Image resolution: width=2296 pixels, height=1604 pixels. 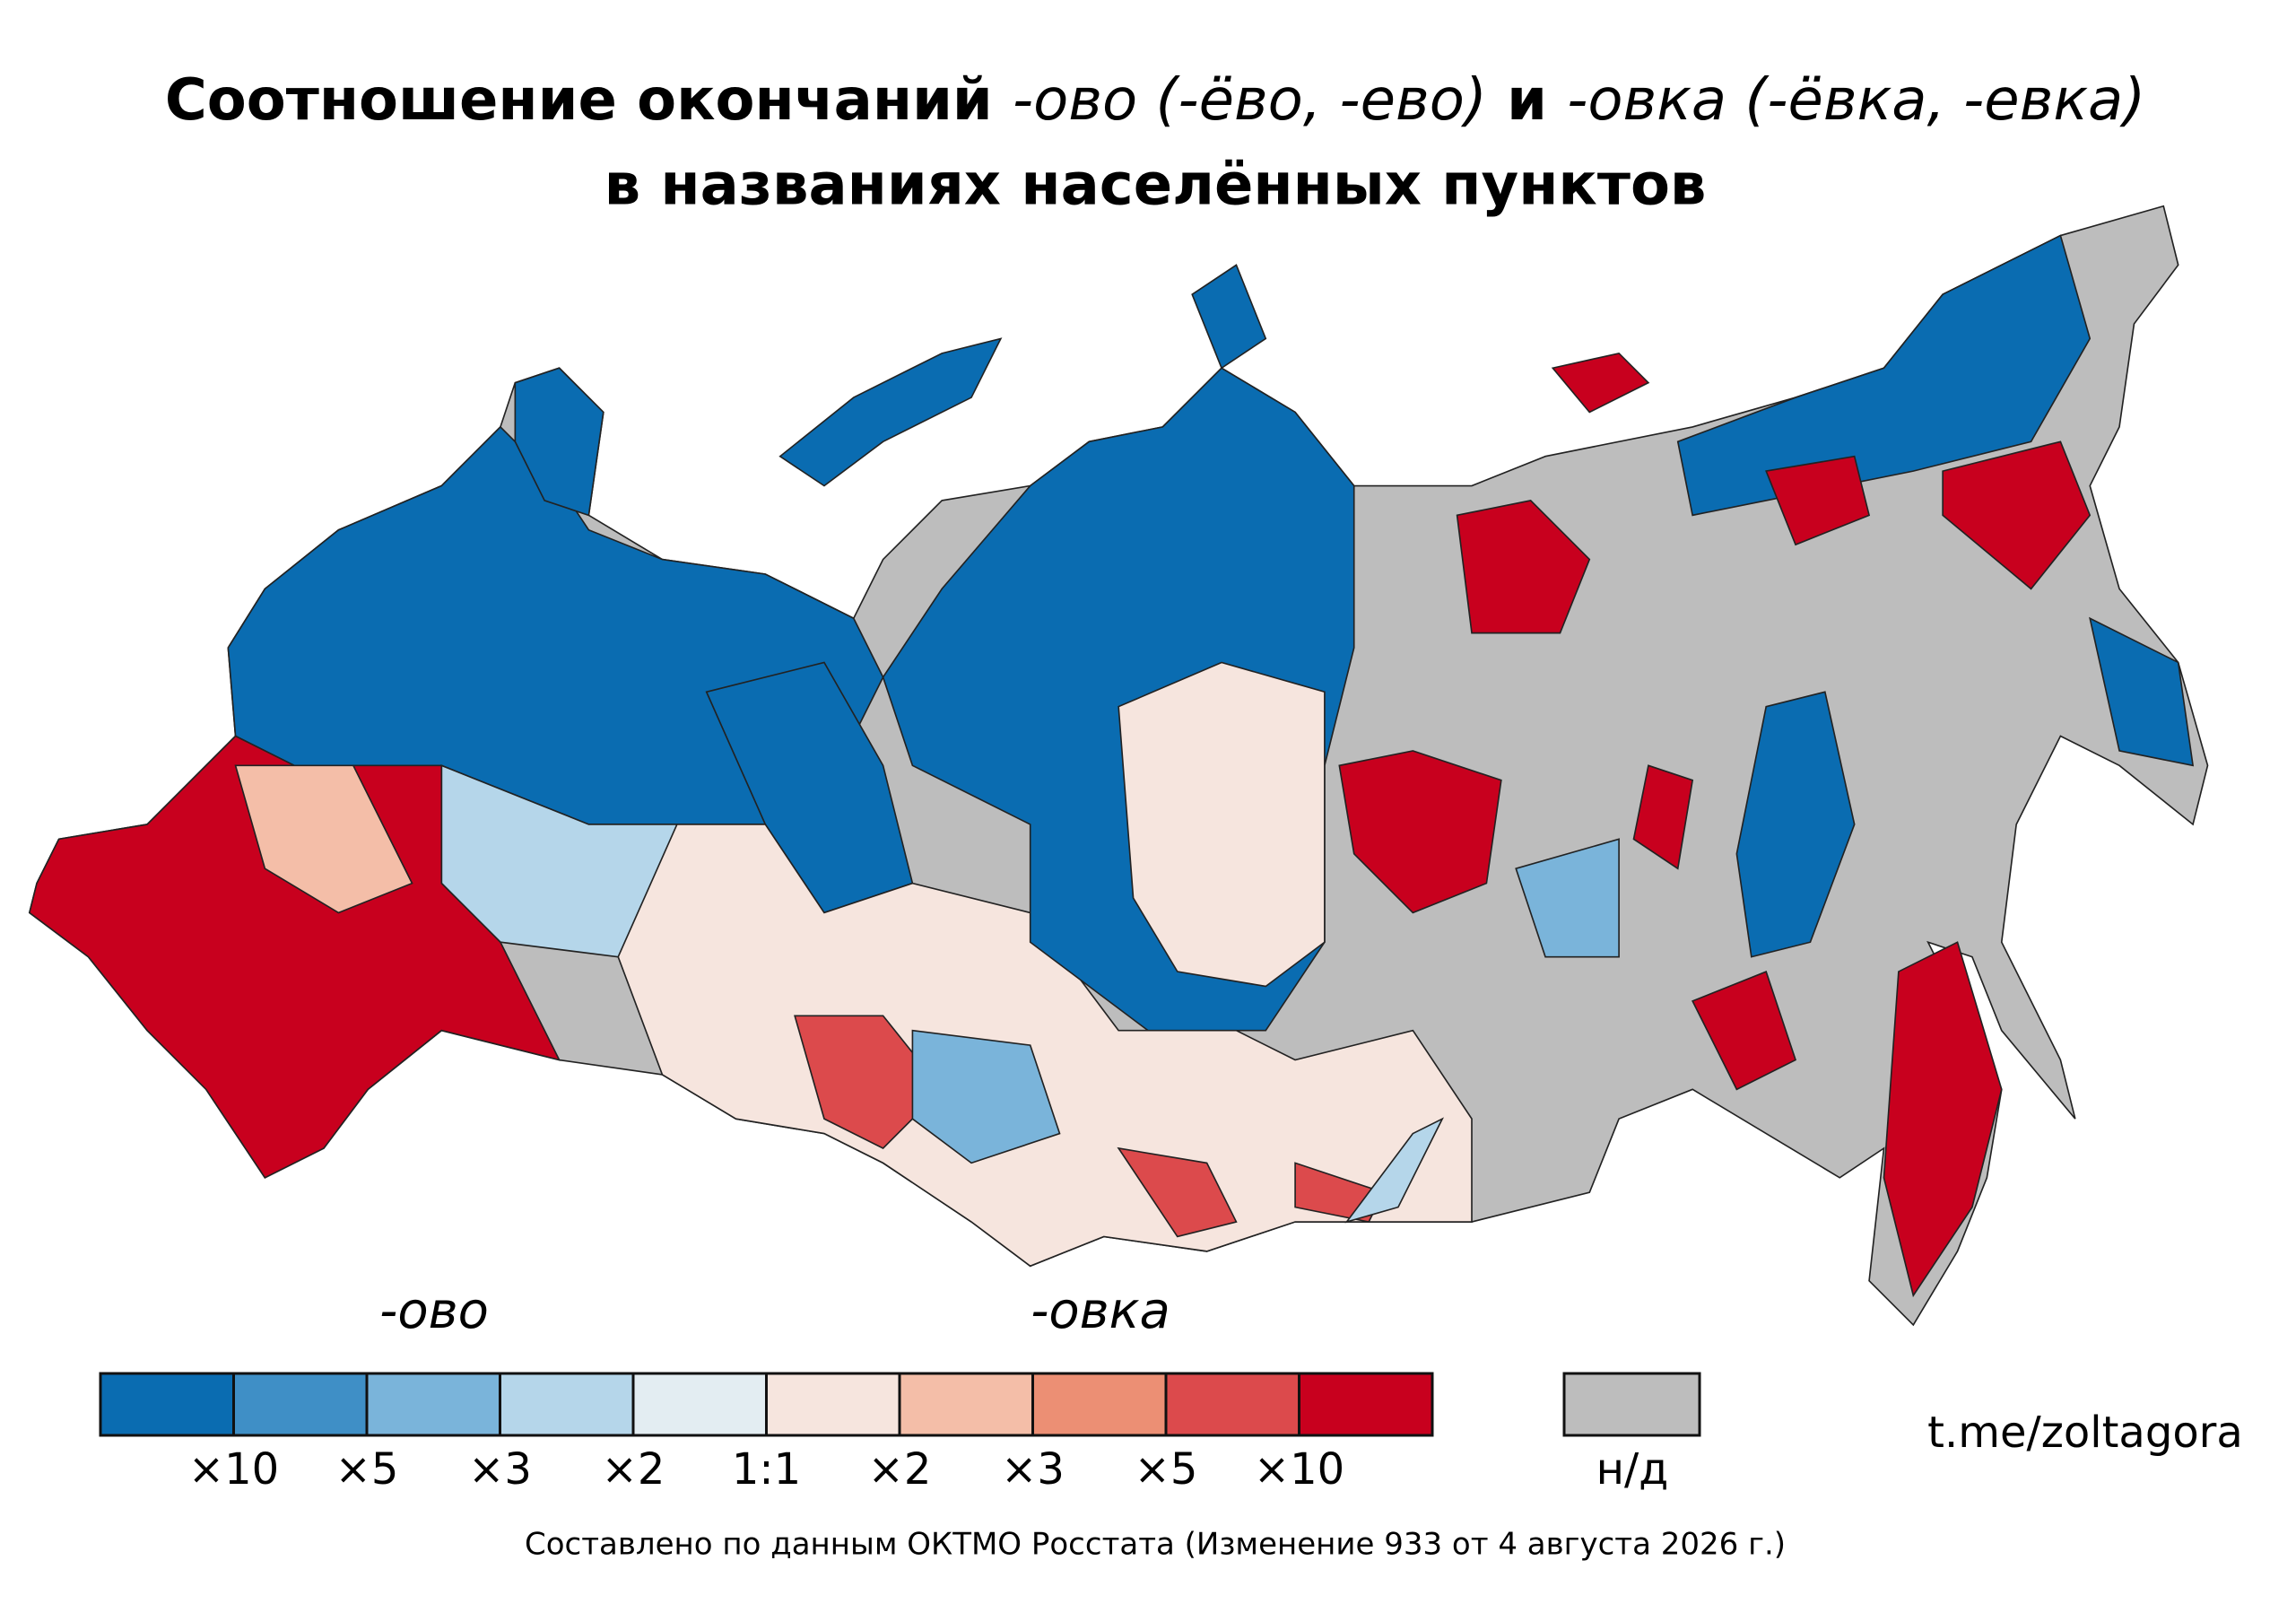 I want to click on region-kola-blue, so click(x=559, y=442).